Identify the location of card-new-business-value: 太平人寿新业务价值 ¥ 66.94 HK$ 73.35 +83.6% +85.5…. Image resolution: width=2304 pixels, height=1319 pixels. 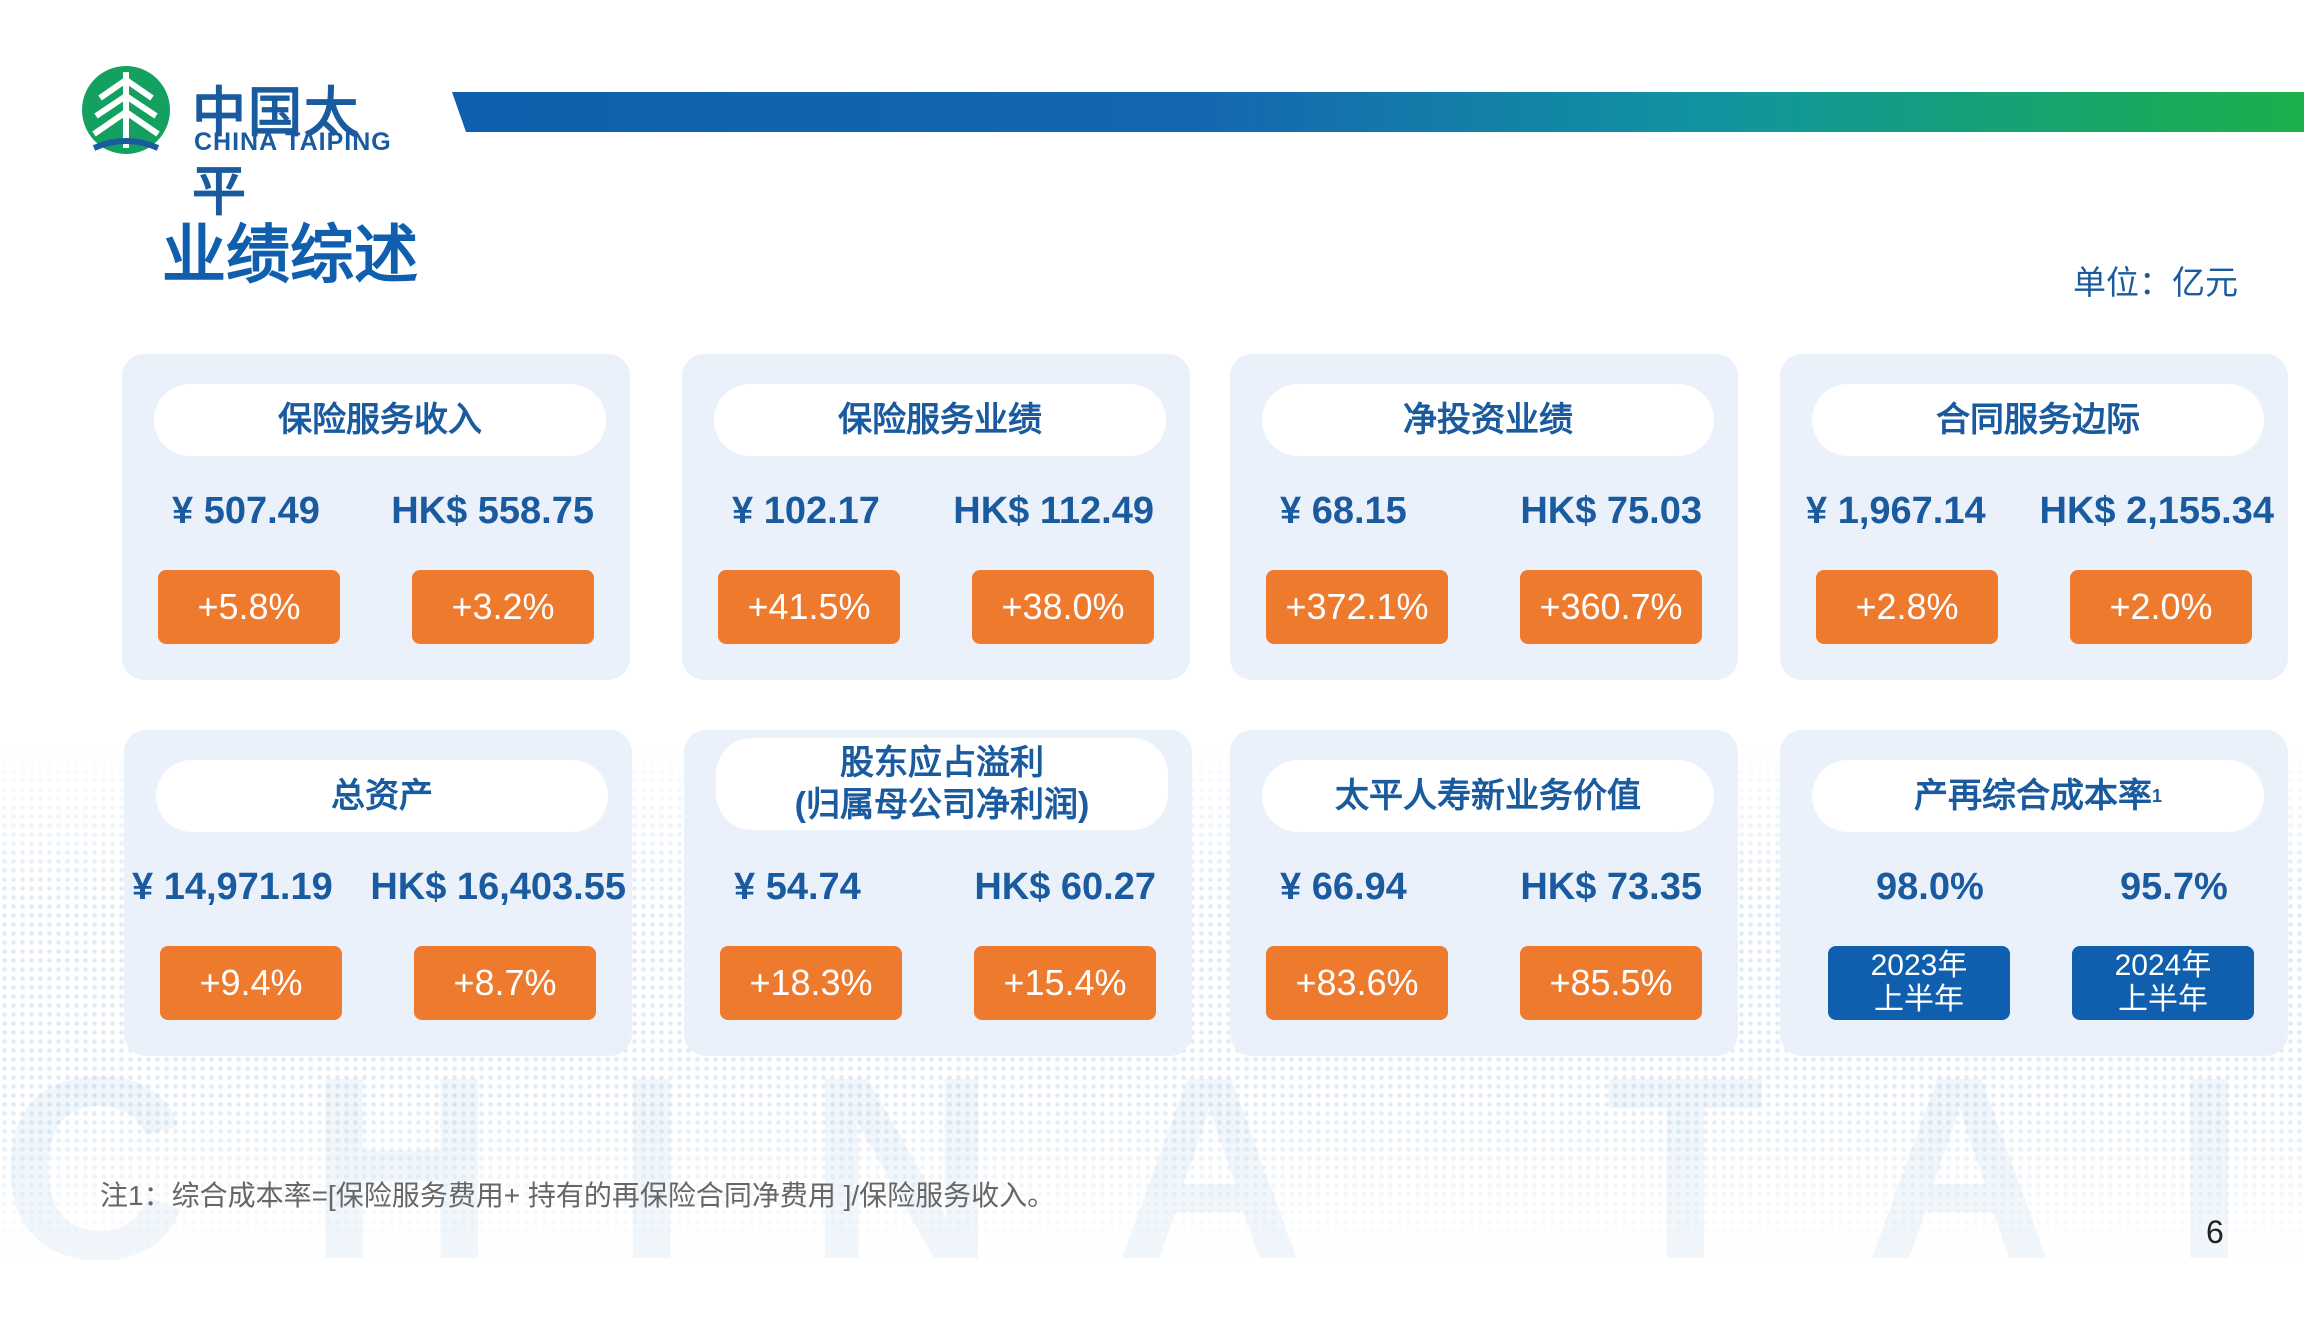
(1484, 893).